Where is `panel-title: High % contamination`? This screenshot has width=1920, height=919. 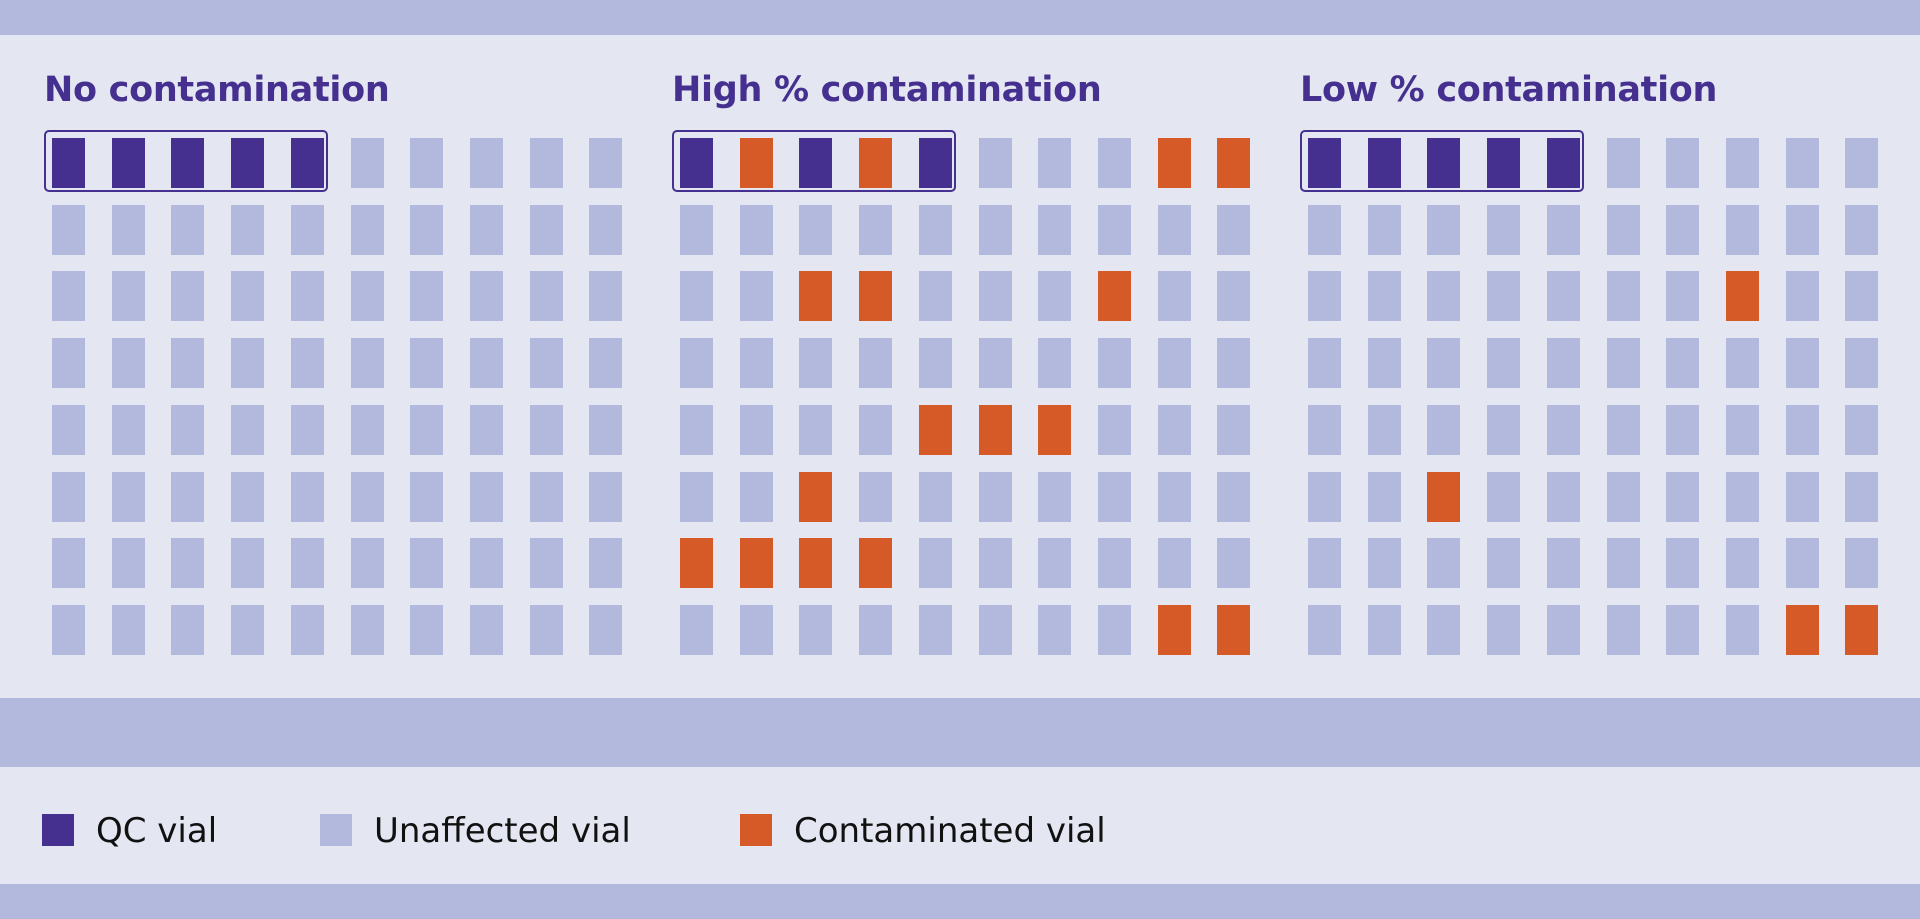 panel-title: High % contamination is located at coordinates (887, 90).